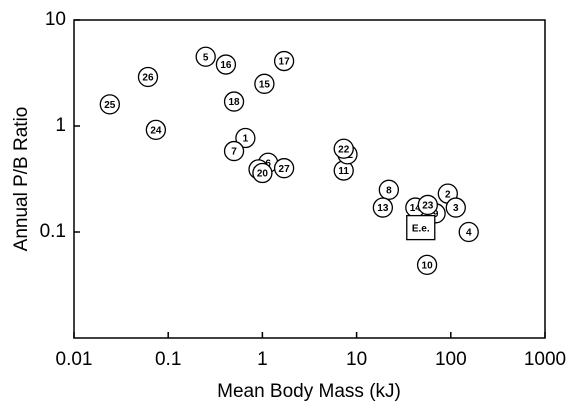 The image size is (570, 415). I want to click on point-label: 11, so click(343, 171).